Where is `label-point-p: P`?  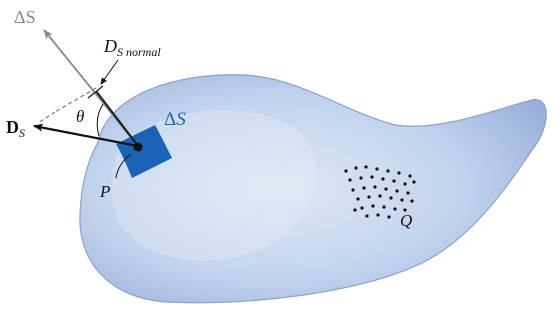
label-point-p: P is located at coordinates (104, 191).